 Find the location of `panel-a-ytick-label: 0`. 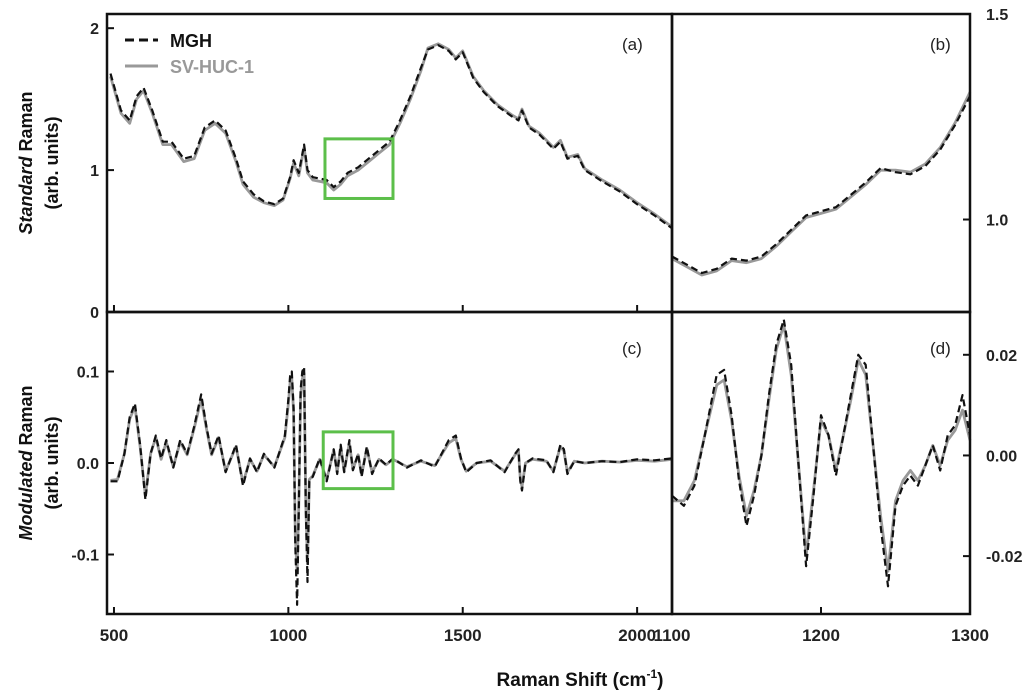

panel-a-ytick-label: 0 is located at coordinates (94, 313).